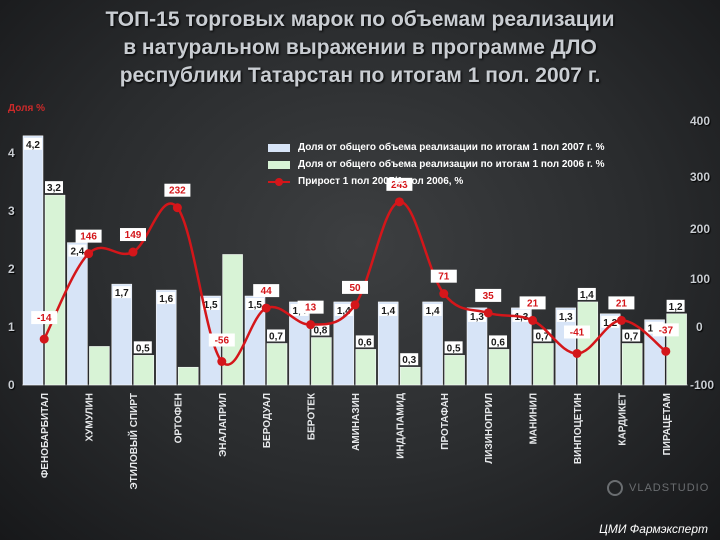  What do you see at coordinates (468, 181) in the screenshot?
I see `legend-item-growth: Прирост 1 пол 2007/1 пол 2006, %` at bounding box center [468, 181].